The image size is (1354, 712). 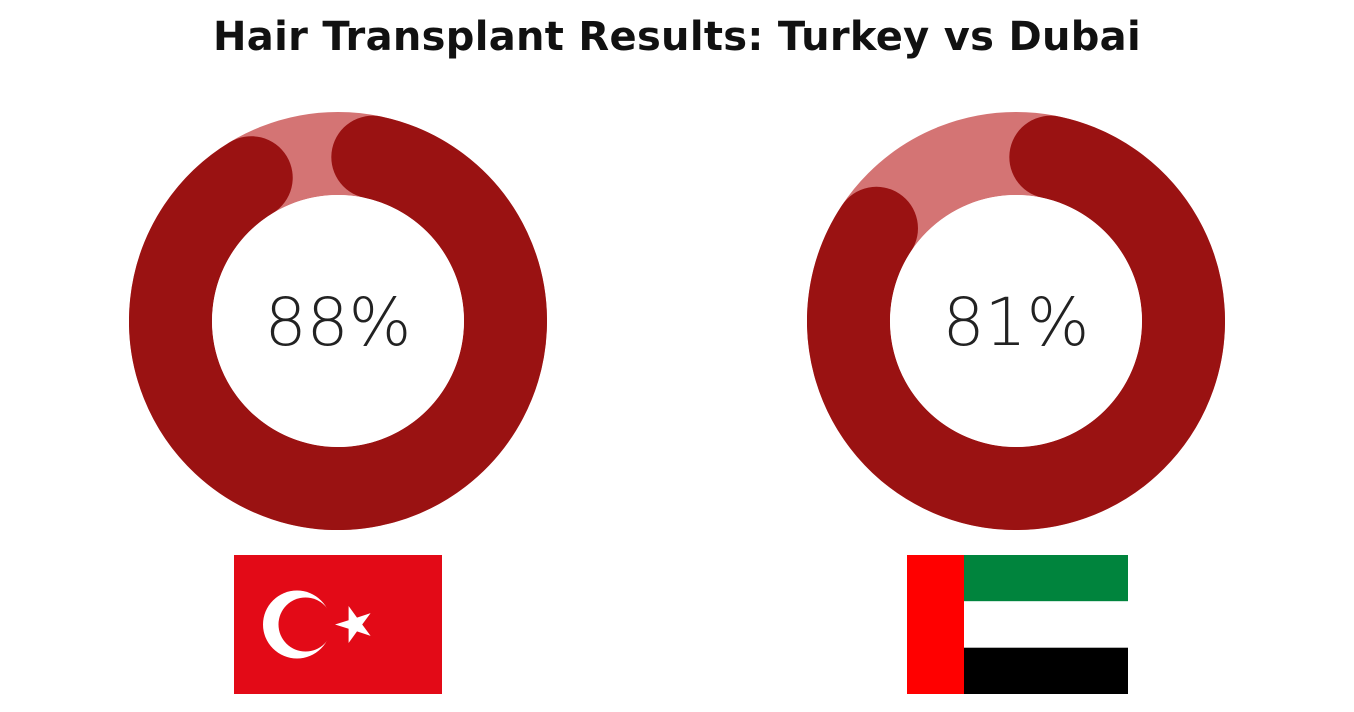 What do you see at coordinates (677, 37) in the screenshot?
I see `chart-title: Hair Transplant Results: Turkey vs Dubai` at bounding box center [677, 37].